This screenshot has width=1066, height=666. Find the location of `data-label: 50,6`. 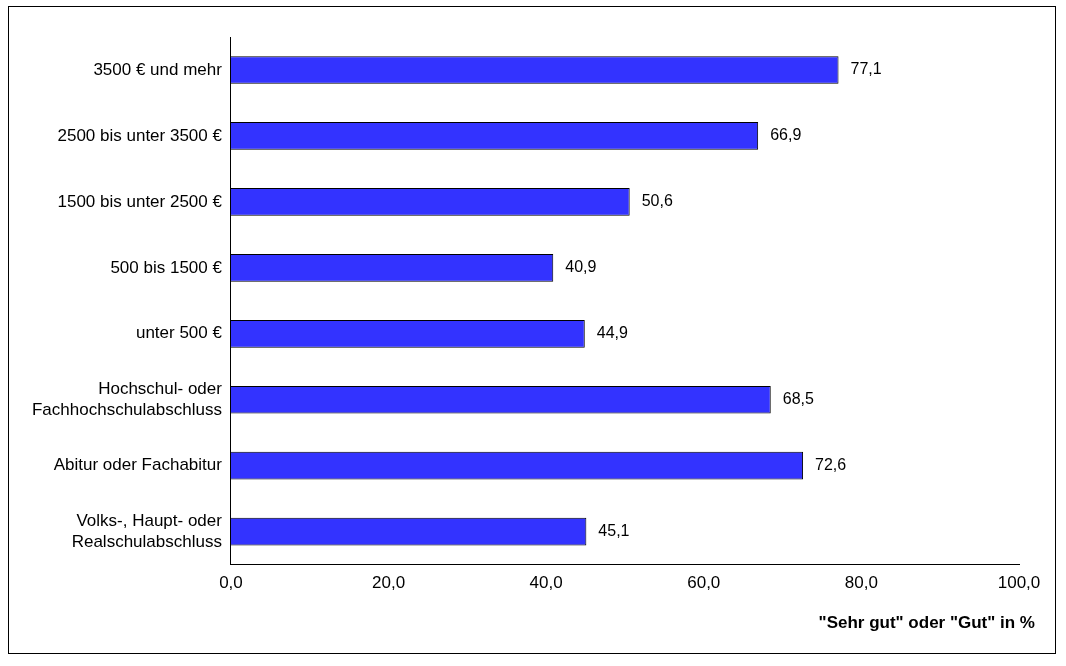

data-label: 50,6 is located at coordinates (657, 201).